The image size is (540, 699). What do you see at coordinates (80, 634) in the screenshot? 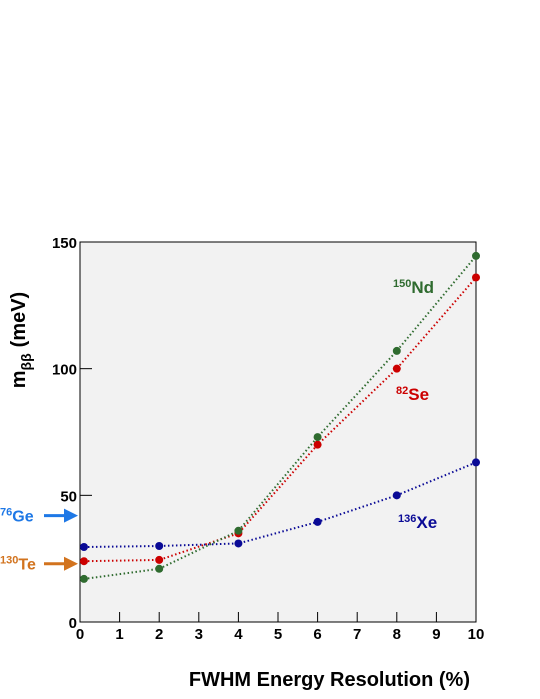
I see `x-tick-label: 0` at bounding box center [80, 634].